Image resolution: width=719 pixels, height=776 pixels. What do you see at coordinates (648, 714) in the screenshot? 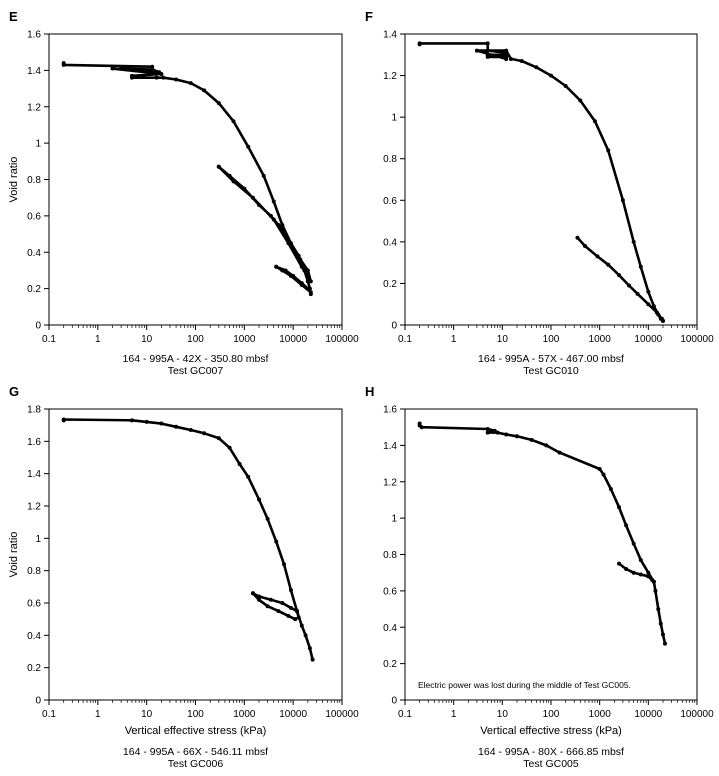
I see `x-tick-label: 10000` at bounding box center [648, 714].